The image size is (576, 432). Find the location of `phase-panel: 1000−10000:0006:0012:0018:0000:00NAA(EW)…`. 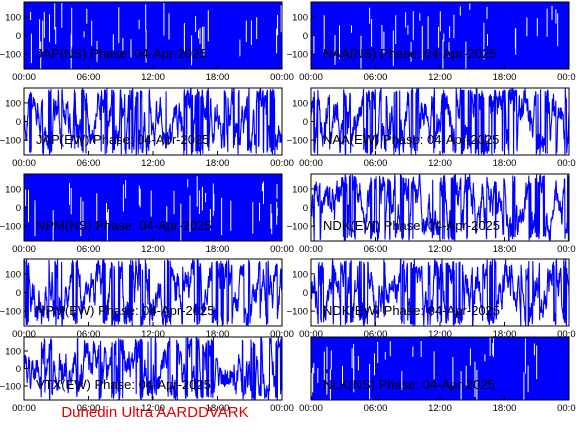

phase-panel: 1000−10000:0006:0012:0018:0000:00NAA(EW)… is located at coordinates (431, 128).